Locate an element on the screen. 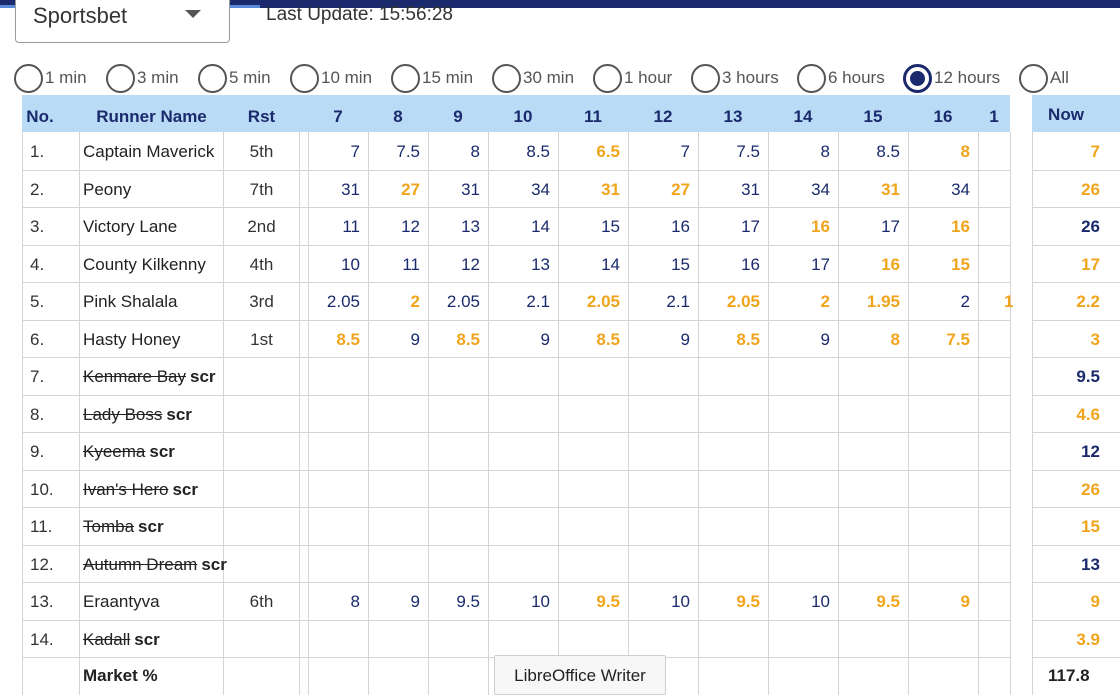 This screenshot has width=1120, height=696. interval-radio-1-min: 1 min is located at coordinates (50, 78).